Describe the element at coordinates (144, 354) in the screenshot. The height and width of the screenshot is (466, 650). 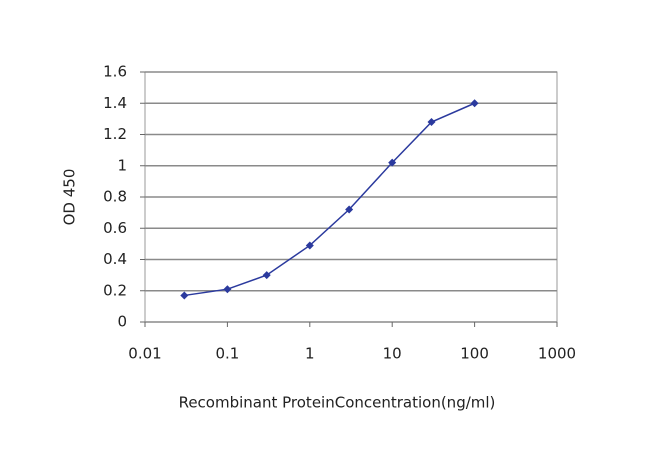
I see `x-tick-label: 0.01` at that location.